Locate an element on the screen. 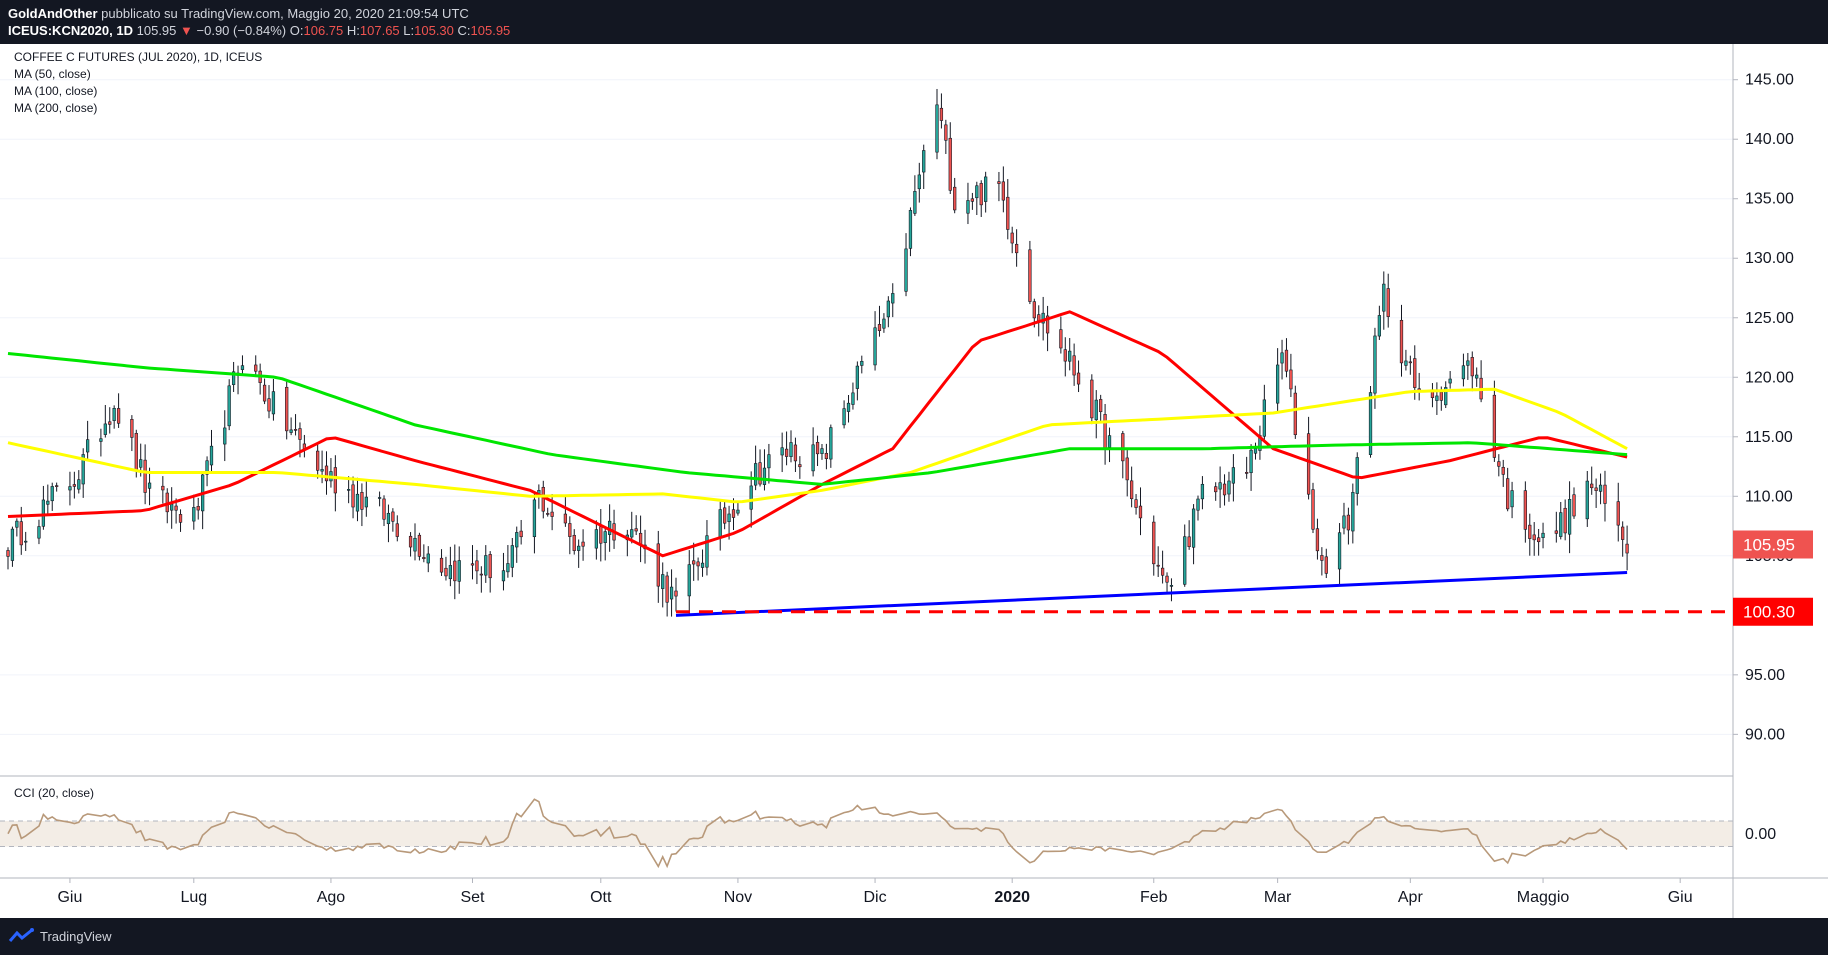 This screenshot has width=1828, height=955. cci-line is located at coordinates (817, 833).